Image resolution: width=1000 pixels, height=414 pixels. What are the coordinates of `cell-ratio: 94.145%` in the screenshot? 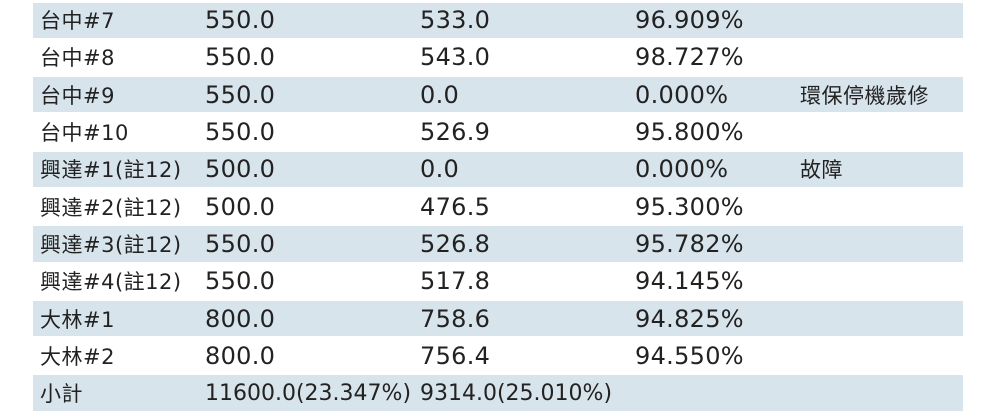 It's located at (689, 281).